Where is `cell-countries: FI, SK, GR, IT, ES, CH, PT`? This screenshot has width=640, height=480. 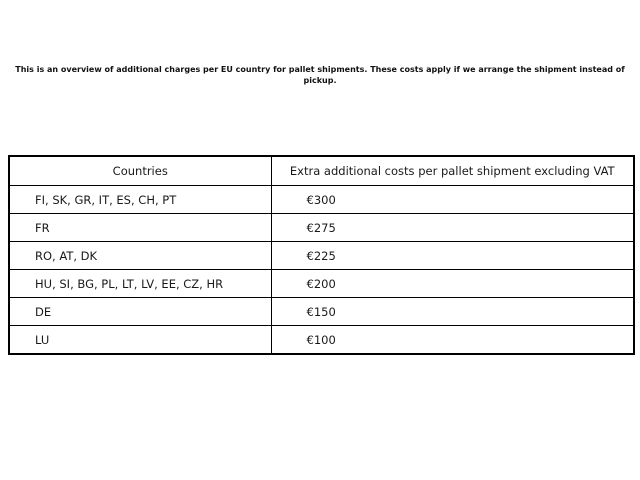 cell-countries: FI, SK, GR, IT, ES, CH, PT is located at coordinates (140, 199).